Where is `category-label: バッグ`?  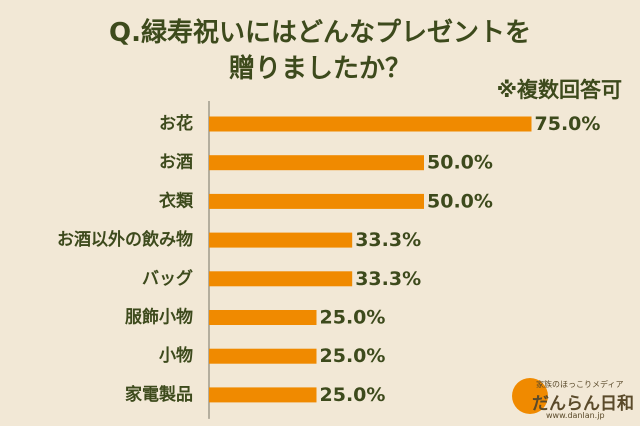 category-label: バッグ is located at coordinates (167, 278).